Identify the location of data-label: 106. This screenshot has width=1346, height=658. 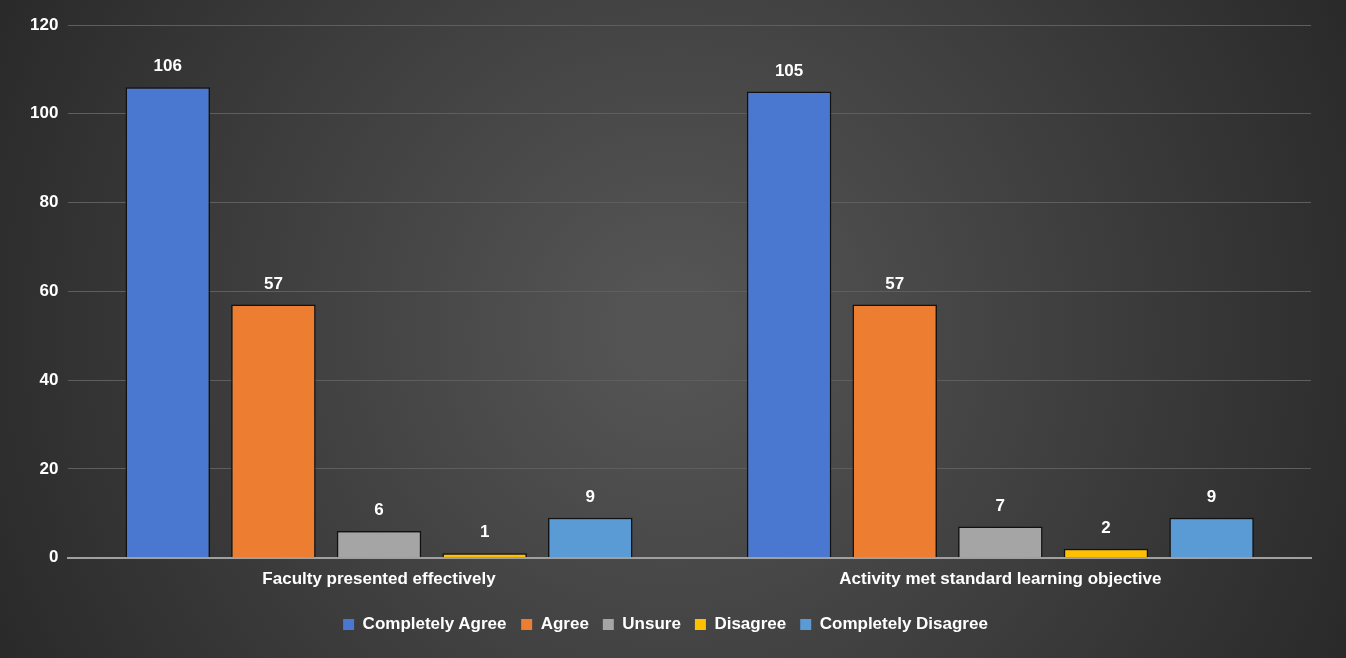
(167, 66).